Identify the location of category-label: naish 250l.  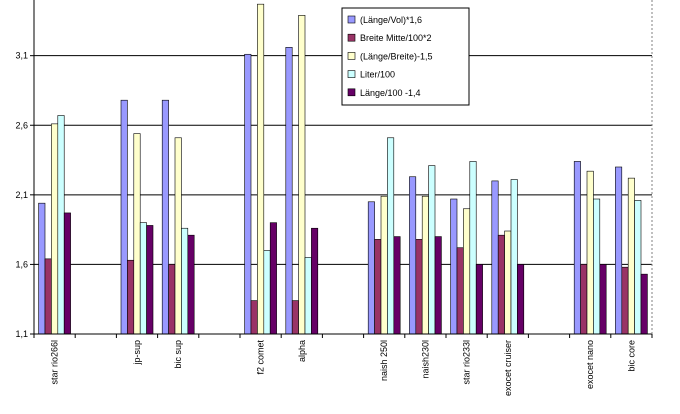
(384, 360).